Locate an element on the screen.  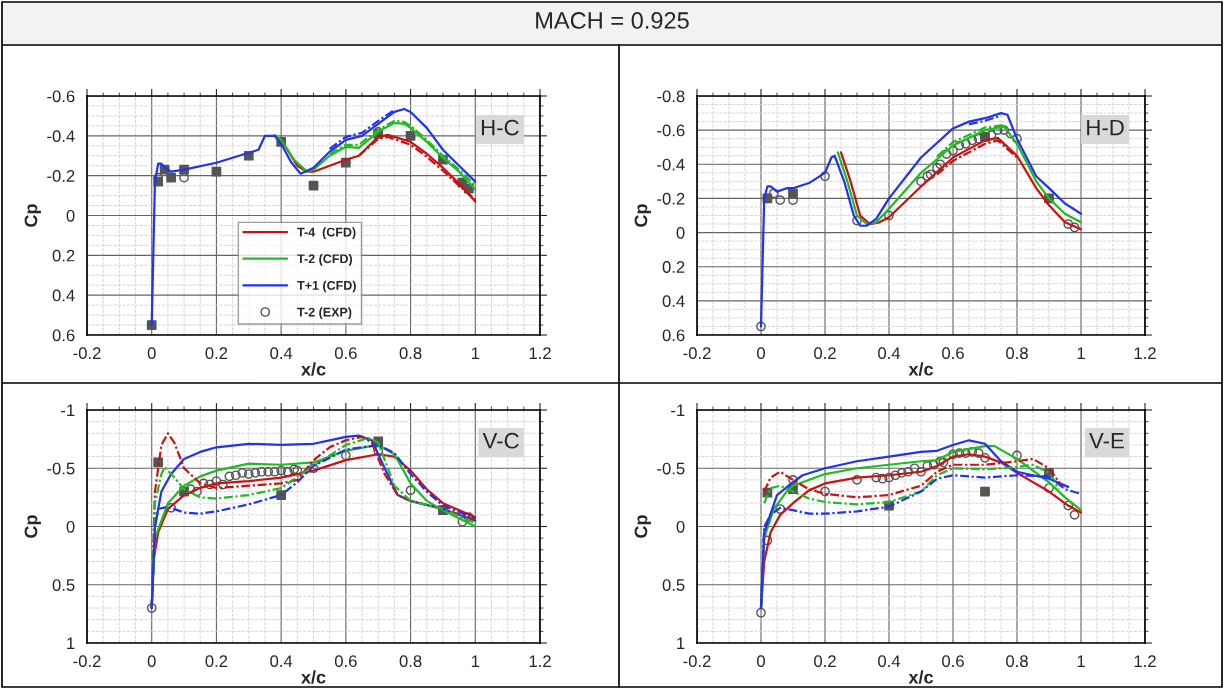
legend-label: T+1 (CFD) is located at coordinates (326, 286).